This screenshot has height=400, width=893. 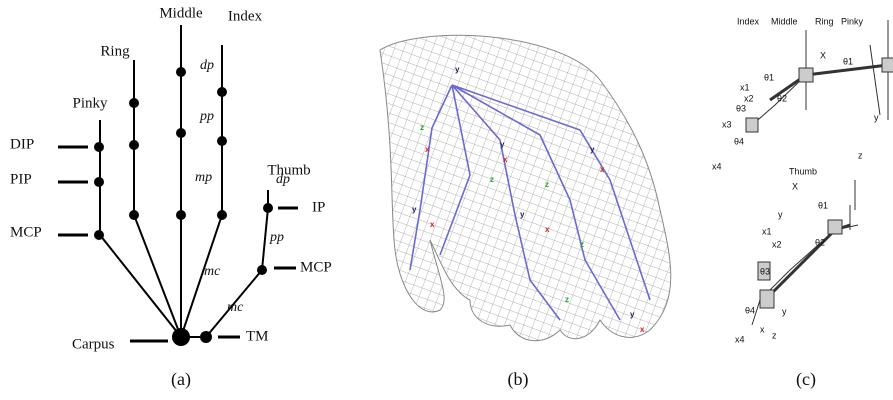 I want to click on joint-label: PIP, so click(x=21, y=179).